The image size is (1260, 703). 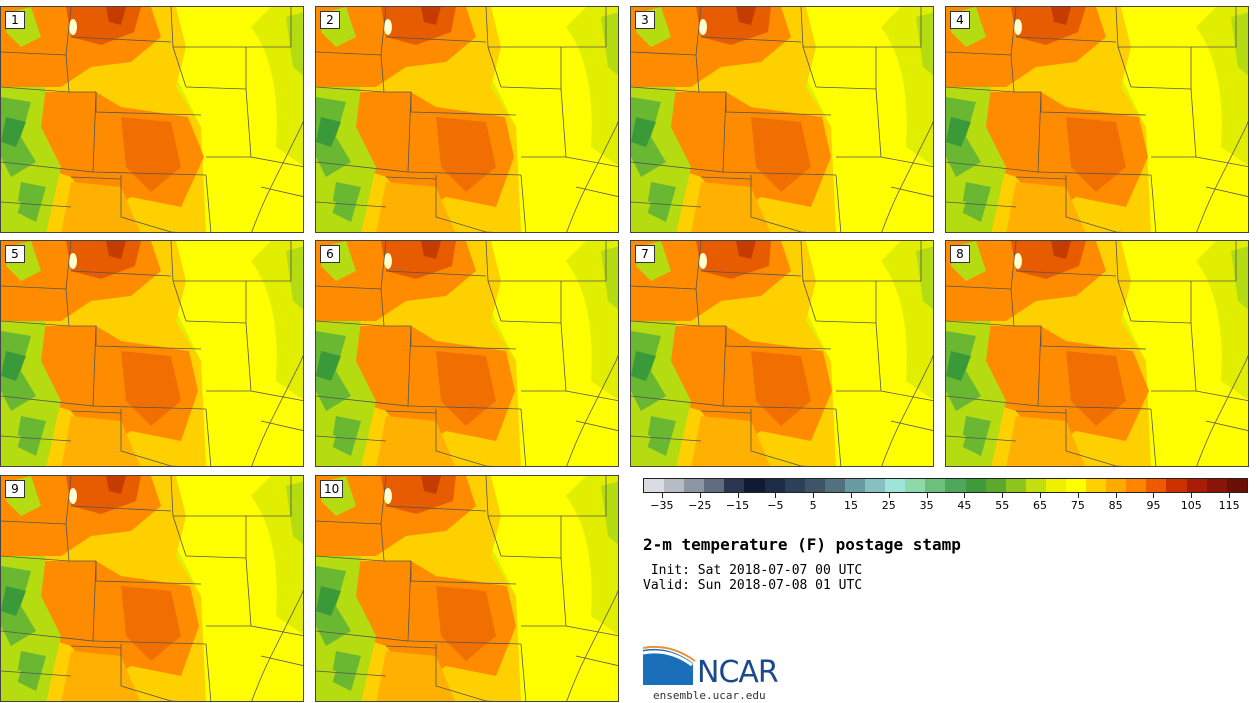 I want to click on member-panel: 4, so click(x=1097, y=119).